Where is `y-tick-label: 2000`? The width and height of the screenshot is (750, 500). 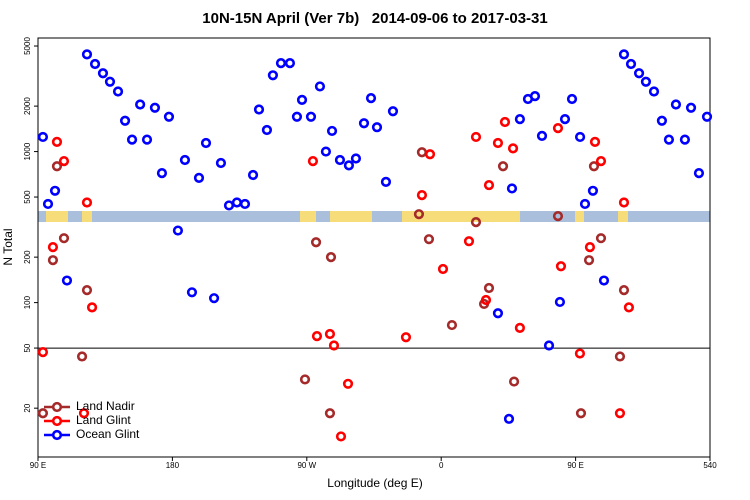 y-tick-label: 2000 is located at coordinates (27, 106).